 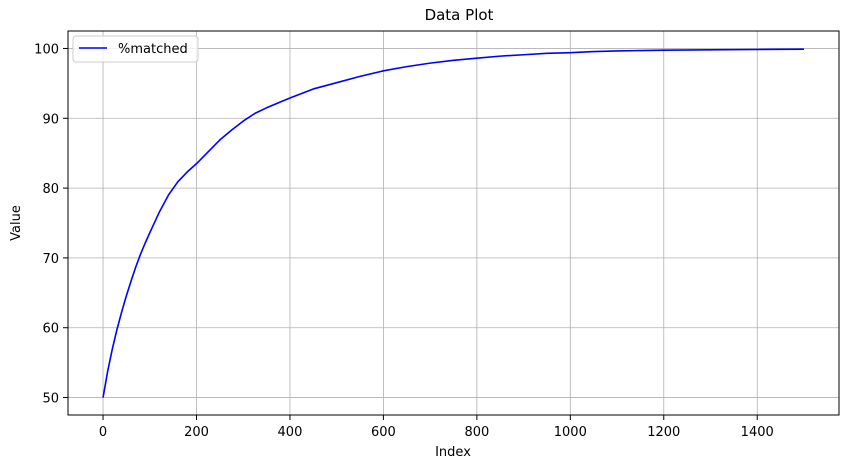 What do you see at coordinates (16, 223) in the screenshot?
I see `y-axis-title: Value` at bounding box center [16, 223].